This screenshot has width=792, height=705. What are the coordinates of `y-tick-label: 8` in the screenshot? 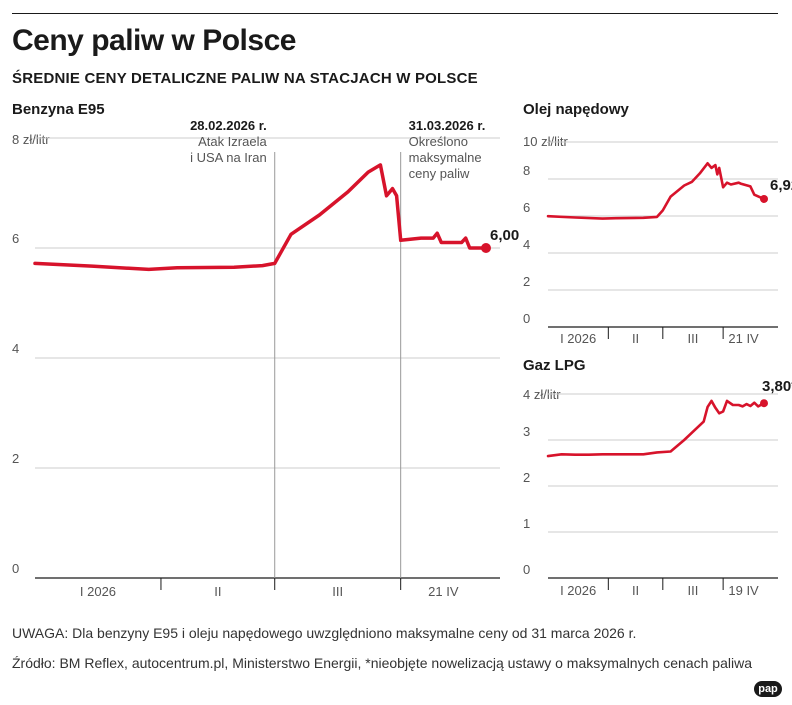 It's located at (526, 170).